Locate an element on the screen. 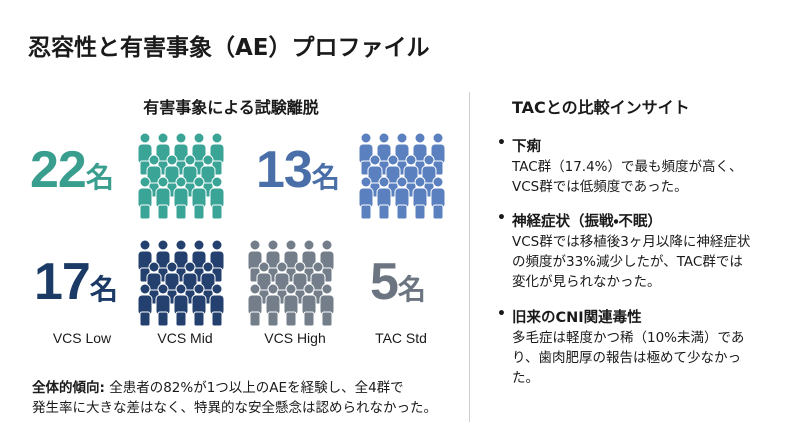  divider is located at coordinates (469, 257).